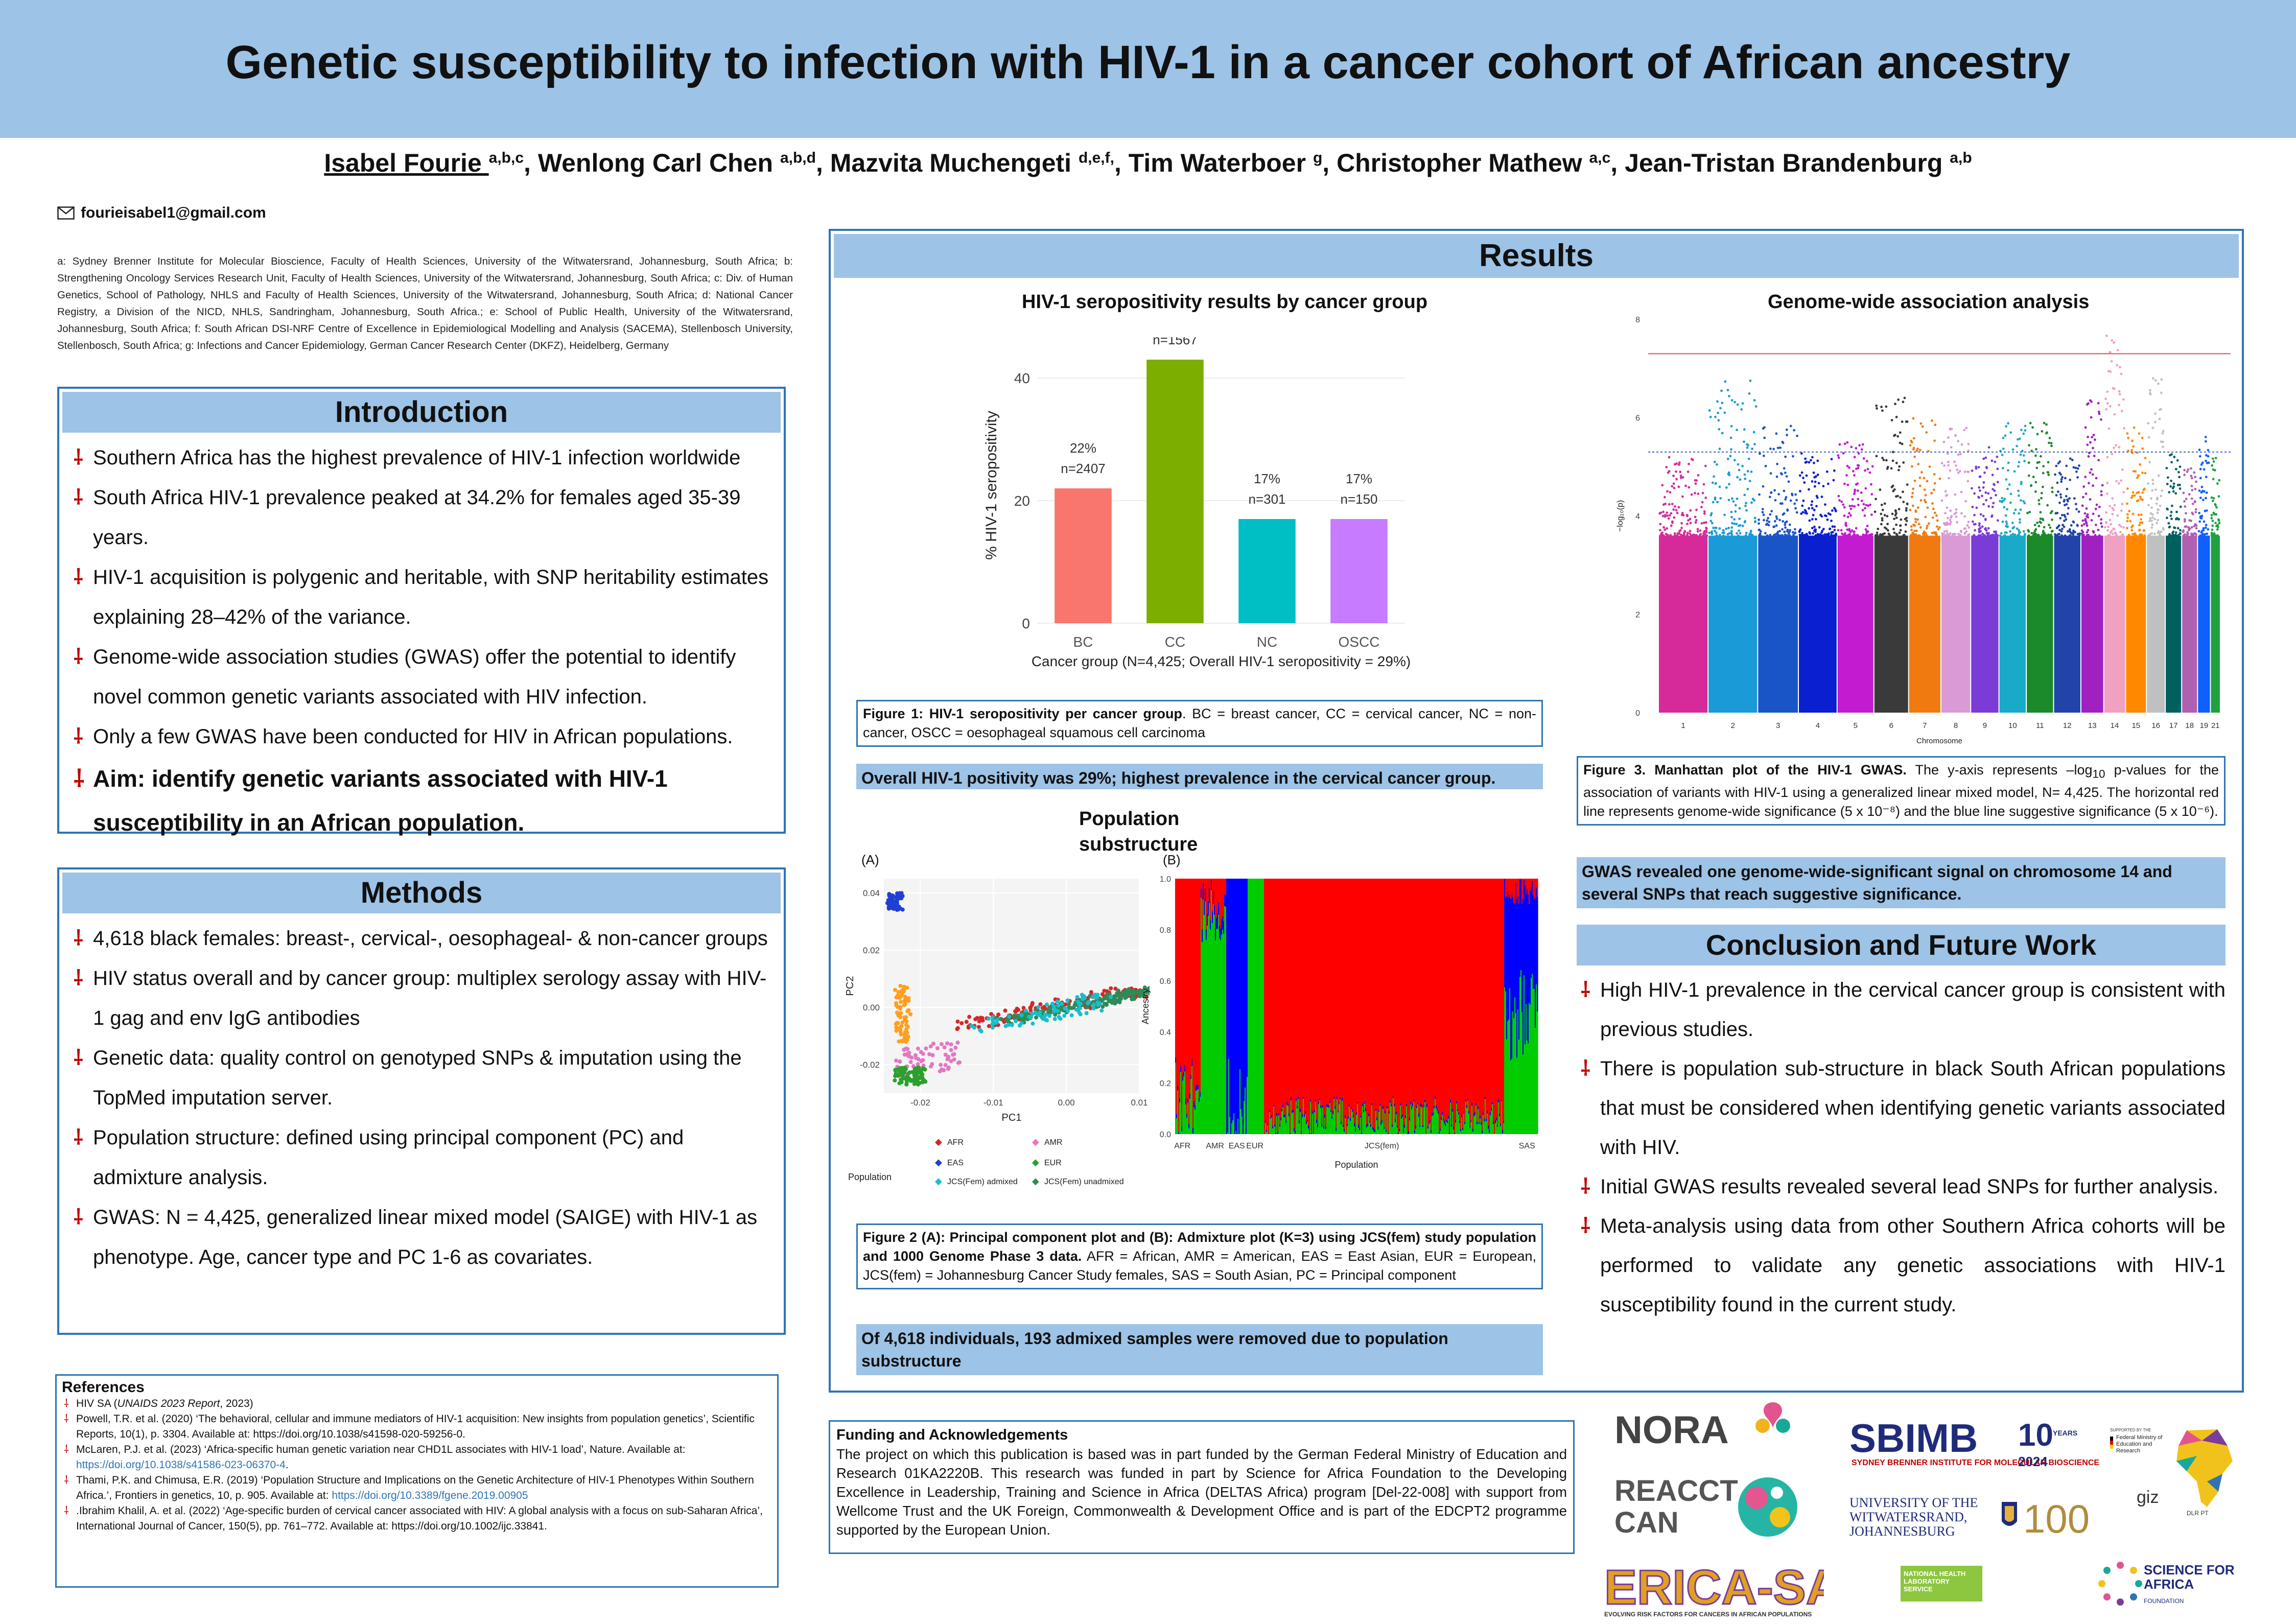 Image resolution: width=2296 pixels, height=1624 pixels. What do you see at coordinates (430, 1495) in the screenshot?
I see `reference-link: https://doi.org/10.3389/fgene.2019.00905` at bounding box center [430, 1495].